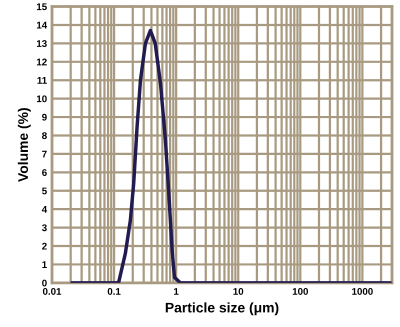  What do you see at coordinates (44, 283) in the screenshot?
I see `y-tick-label: 0` at bounding box center [44, 283].